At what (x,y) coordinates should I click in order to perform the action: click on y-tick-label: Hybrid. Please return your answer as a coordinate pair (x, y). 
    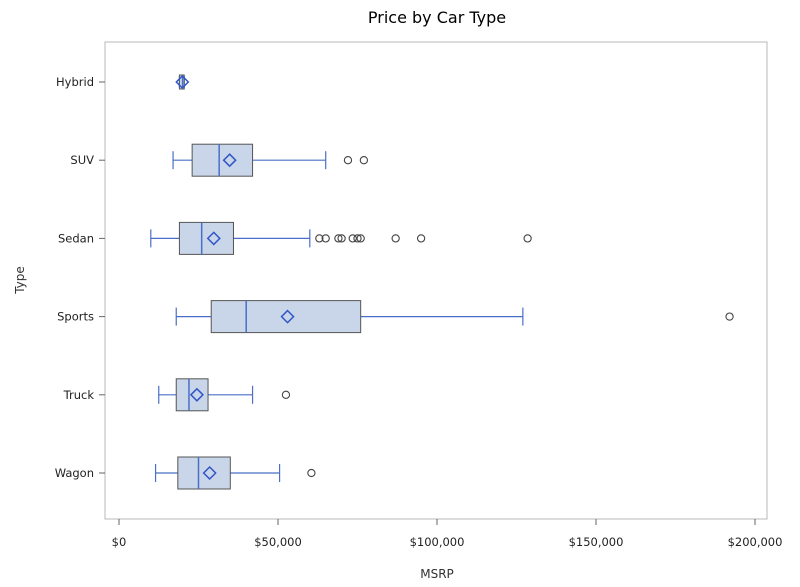
    Looking at the image, I should click on (75, 82).